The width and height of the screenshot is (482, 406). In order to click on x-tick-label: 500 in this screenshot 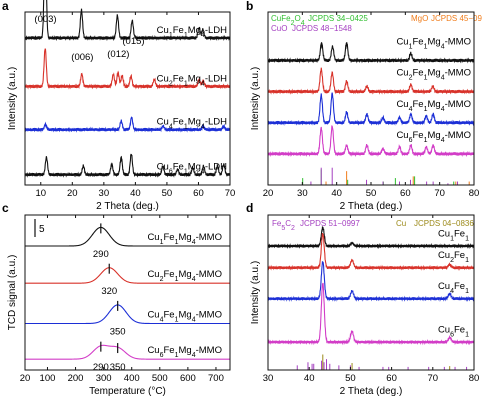, I will do `click(160, 378)`.